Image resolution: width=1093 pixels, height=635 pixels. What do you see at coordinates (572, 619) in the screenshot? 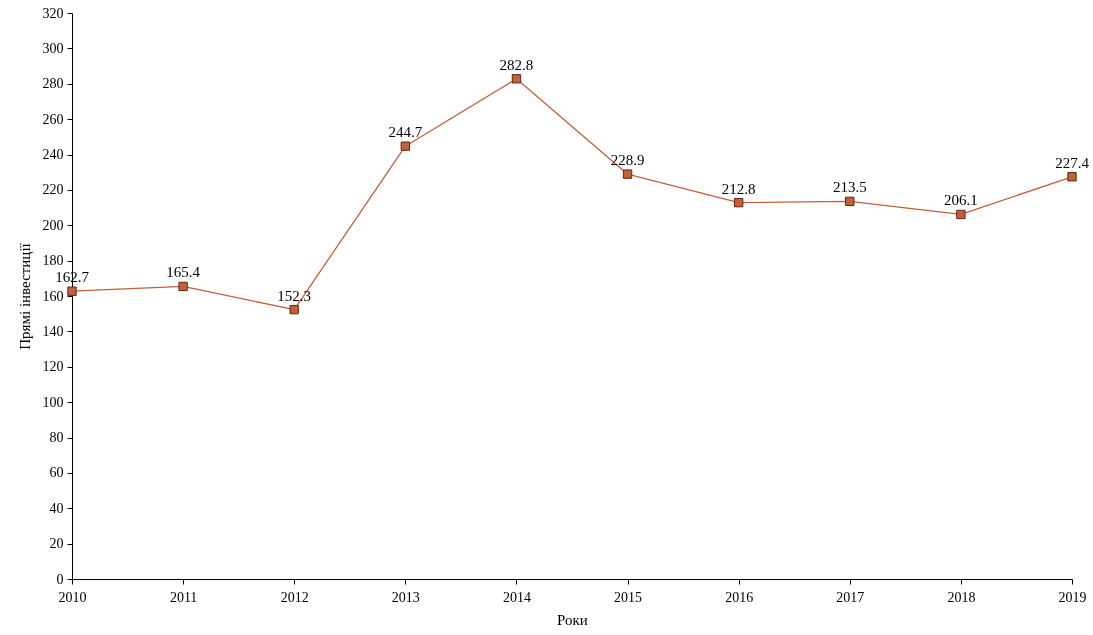
I see `x-axis-title: Роки` at bounding box center [572, 619].